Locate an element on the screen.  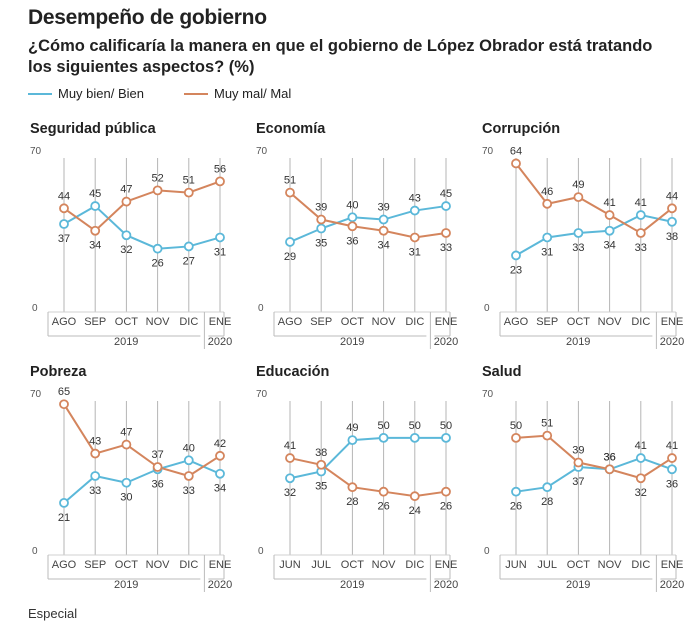
x-tick-label: JUN is located at coordinates (515, 565).